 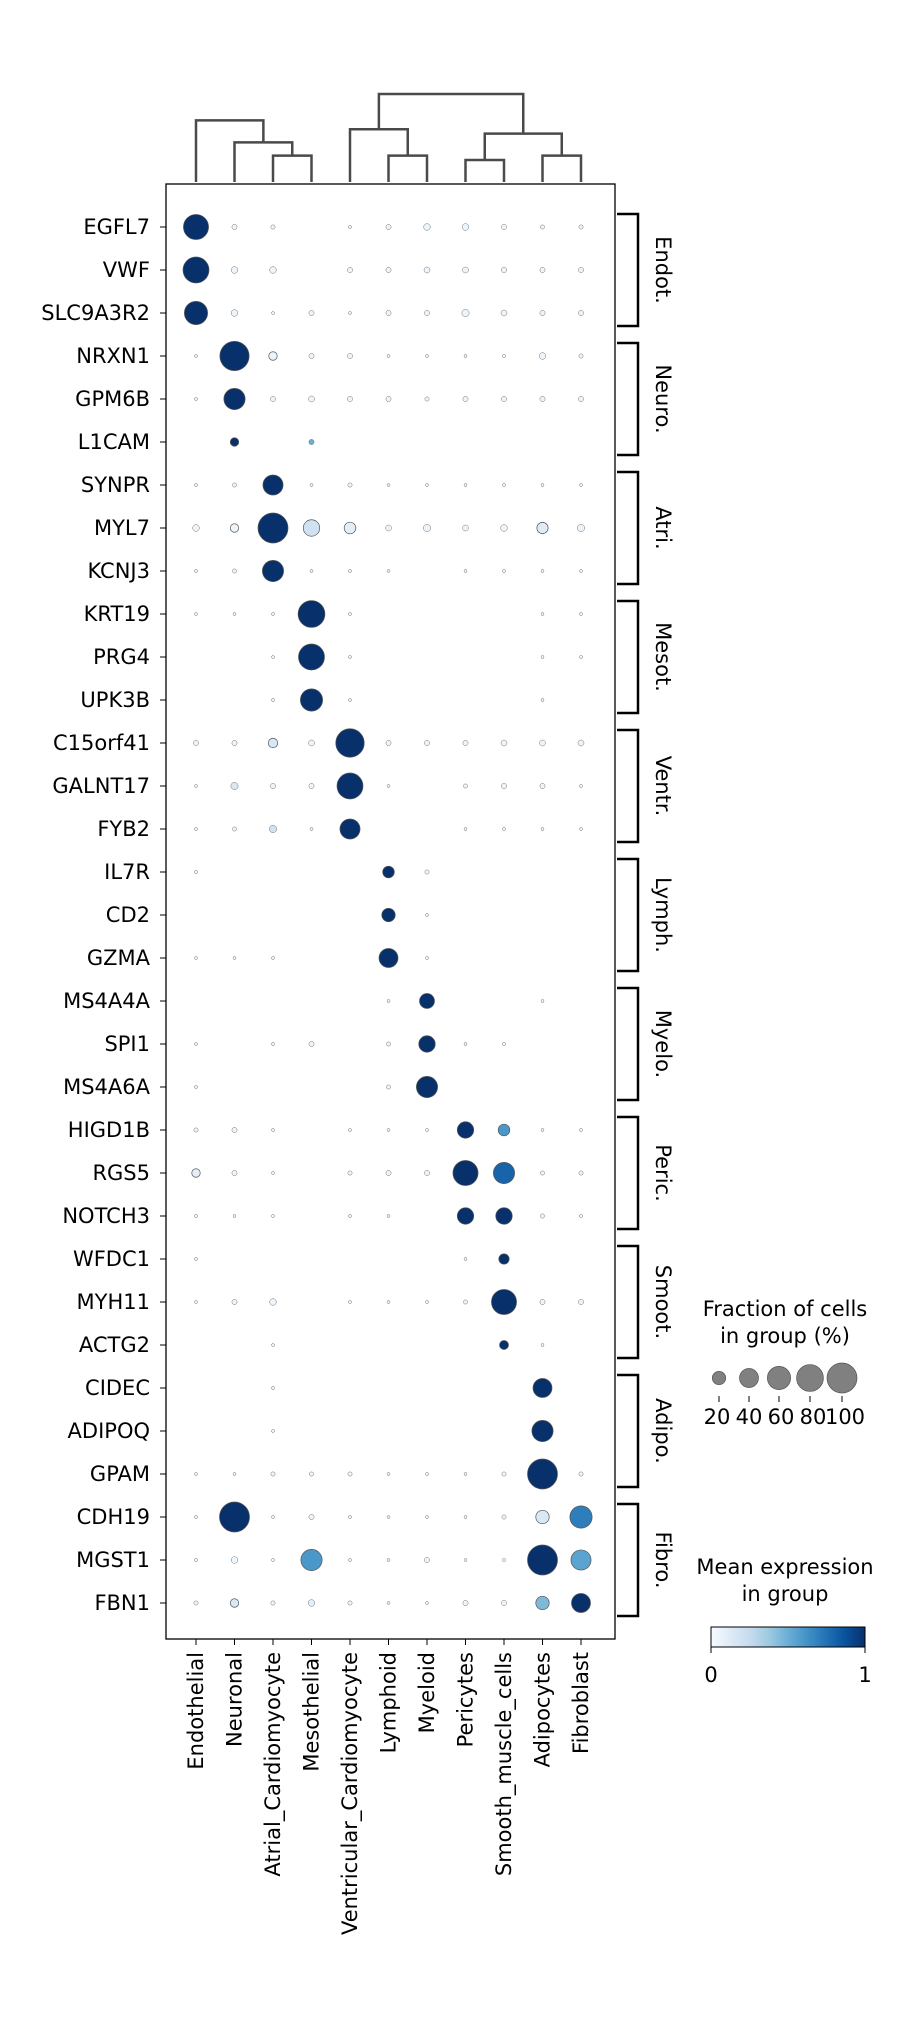 What do you see at coordinates (234, 1173) in the screenshot?
I see `dot-RGS5-Neuronal` at bounding box center [234, 1173].